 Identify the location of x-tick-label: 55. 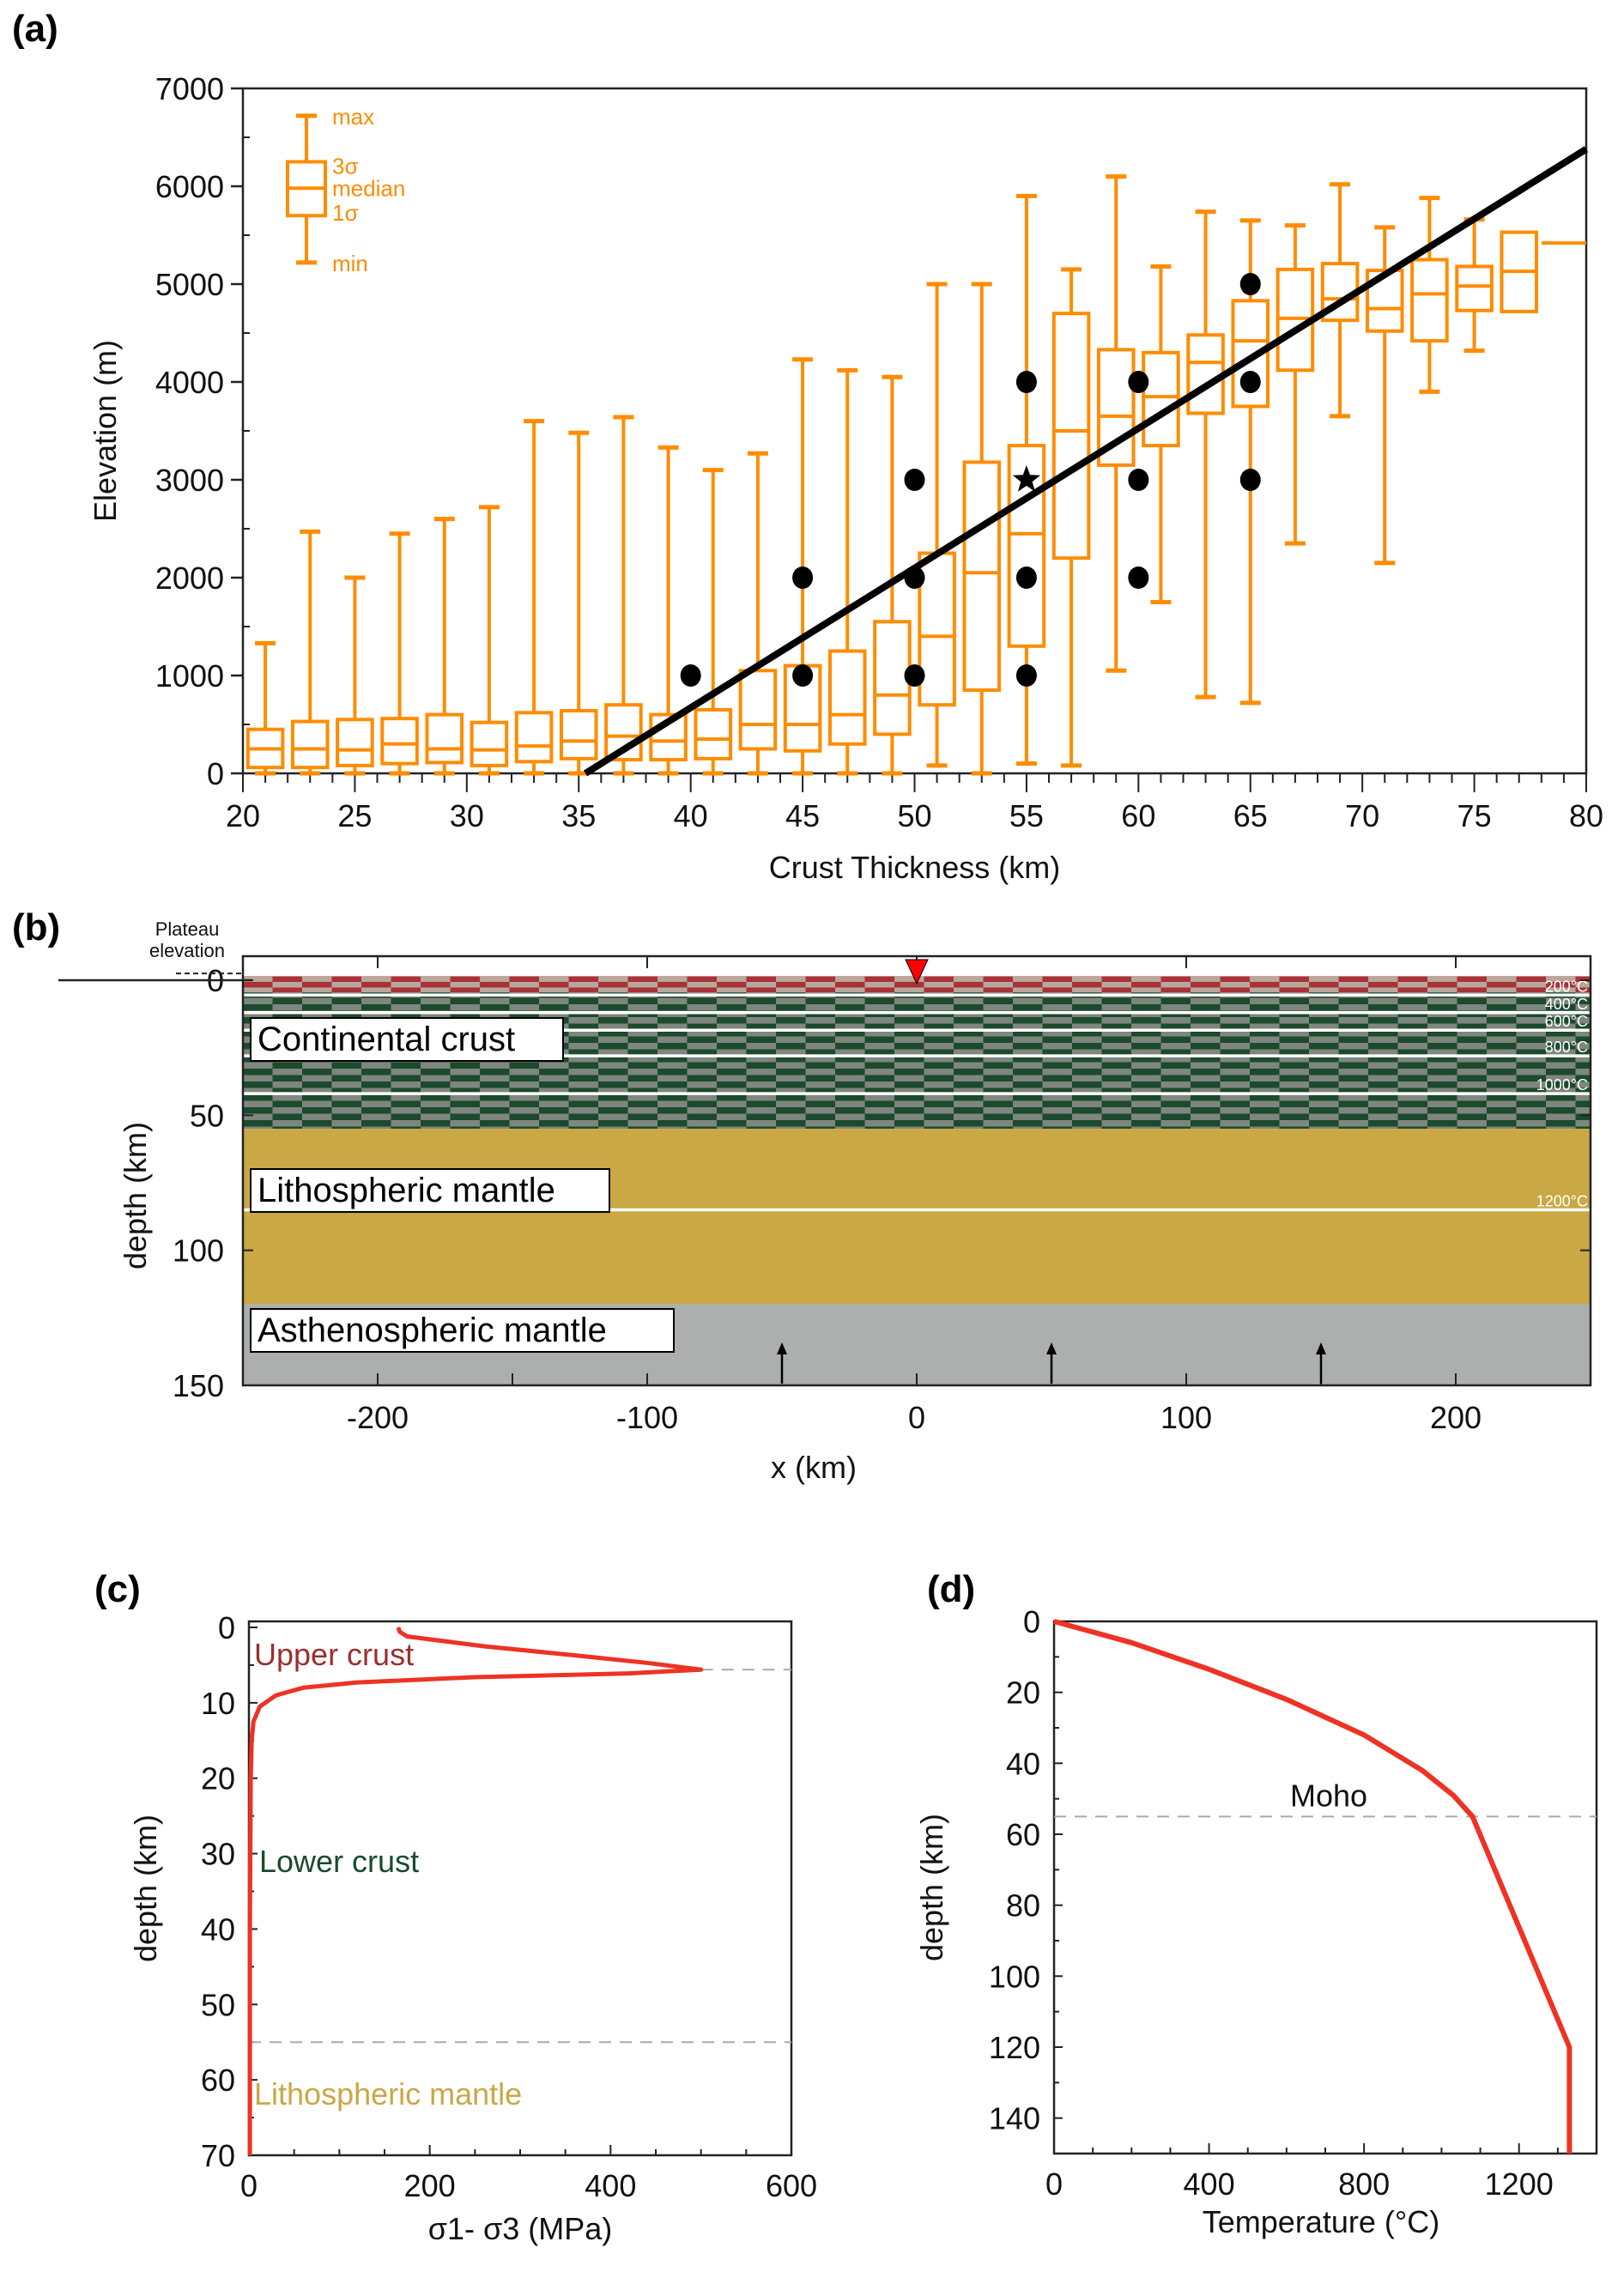
(1026, 815).